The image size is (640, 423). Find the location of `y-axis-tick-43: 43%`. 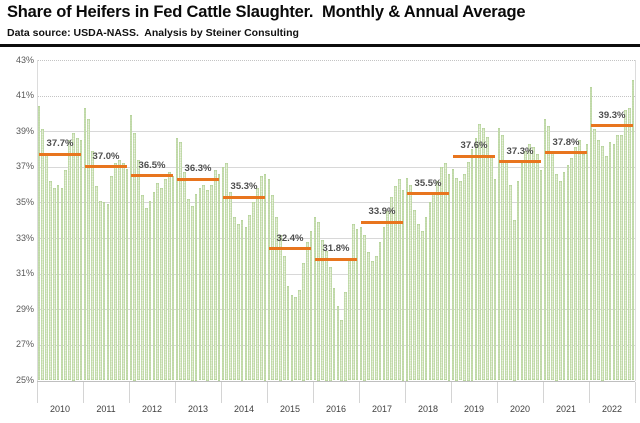

y-axis-tick-43: 43% is located at coordinates (24, 59).